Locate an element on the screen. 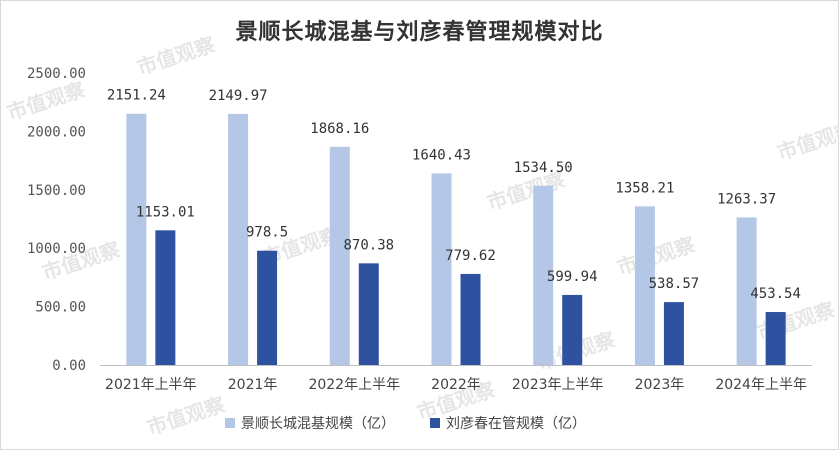 The image size is (839, 450). x-tick-label: 2022年上半年 is located at coordinates (354, 385).